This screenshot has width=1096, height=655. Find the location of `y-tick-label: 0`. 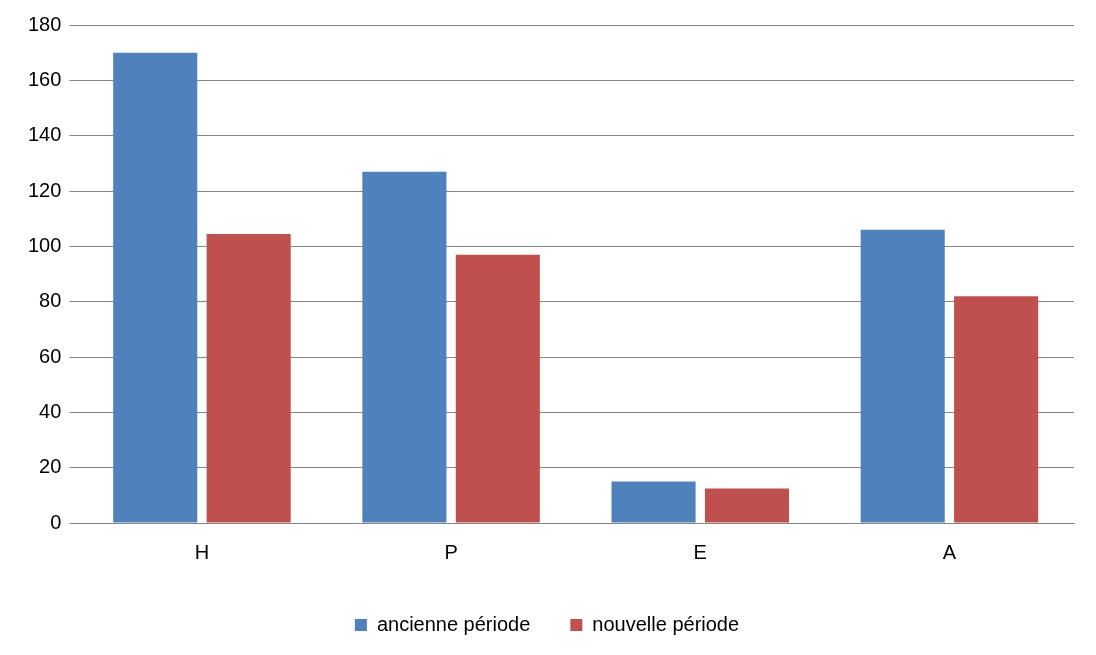

y-tick-label: 0 is located at coordinates (56, 521).